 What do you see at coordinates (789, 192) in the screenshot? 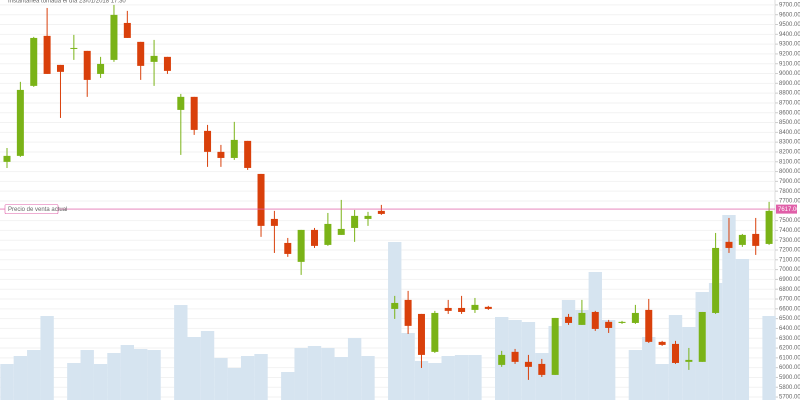
I see `y-tick-label: 7800.00` at bounding box center [789, 192].